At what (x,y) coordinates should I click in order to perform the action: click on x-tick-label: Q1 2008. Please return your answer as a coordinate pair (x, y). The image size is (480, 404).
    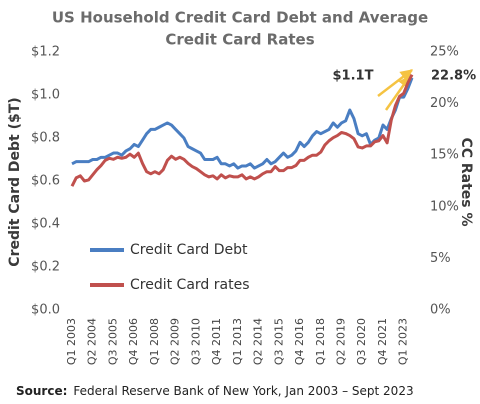
    Looking at the image, I should click on (154, 341).